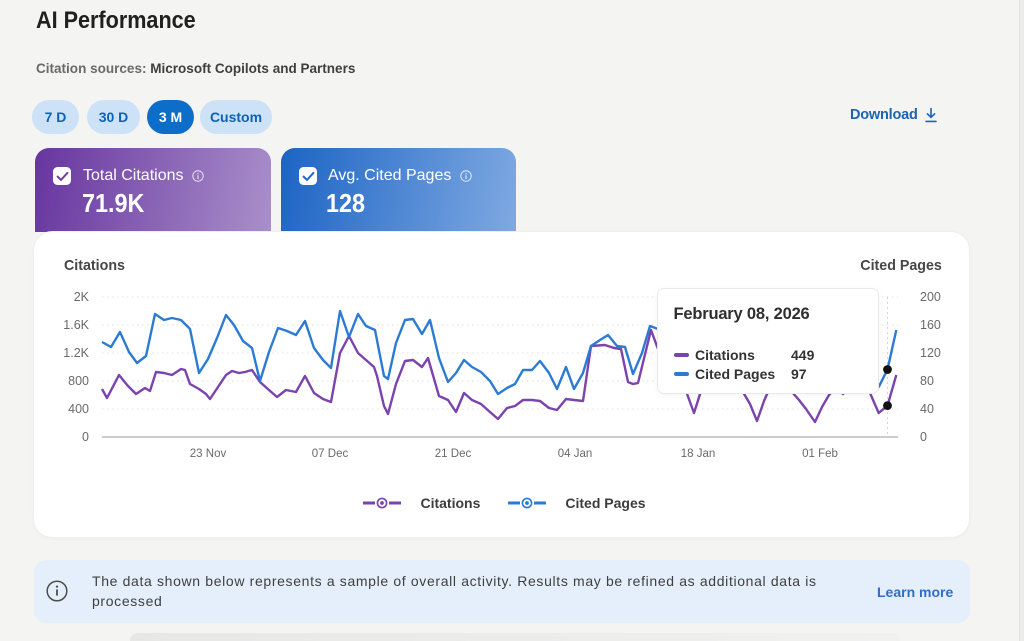  What do you see at coordinates (927, 409) in the screenshot?
I see `svg-text: 40` at bounding box center [927, 409].